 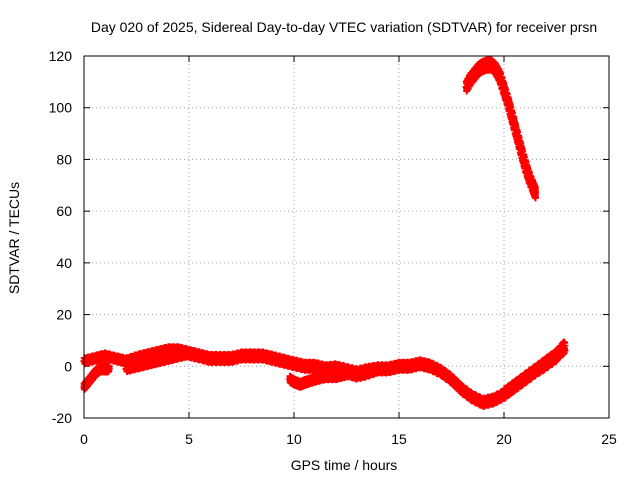 I want to click on y-tick-label: 40, so click(x=64, y=263).